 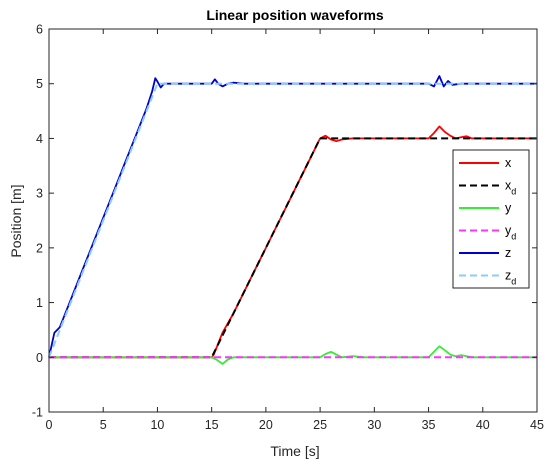 What do you see at coordinates (157, 425) in the screenshot?
I see `x-tick-label: 10` at bounding box center [157, 425].